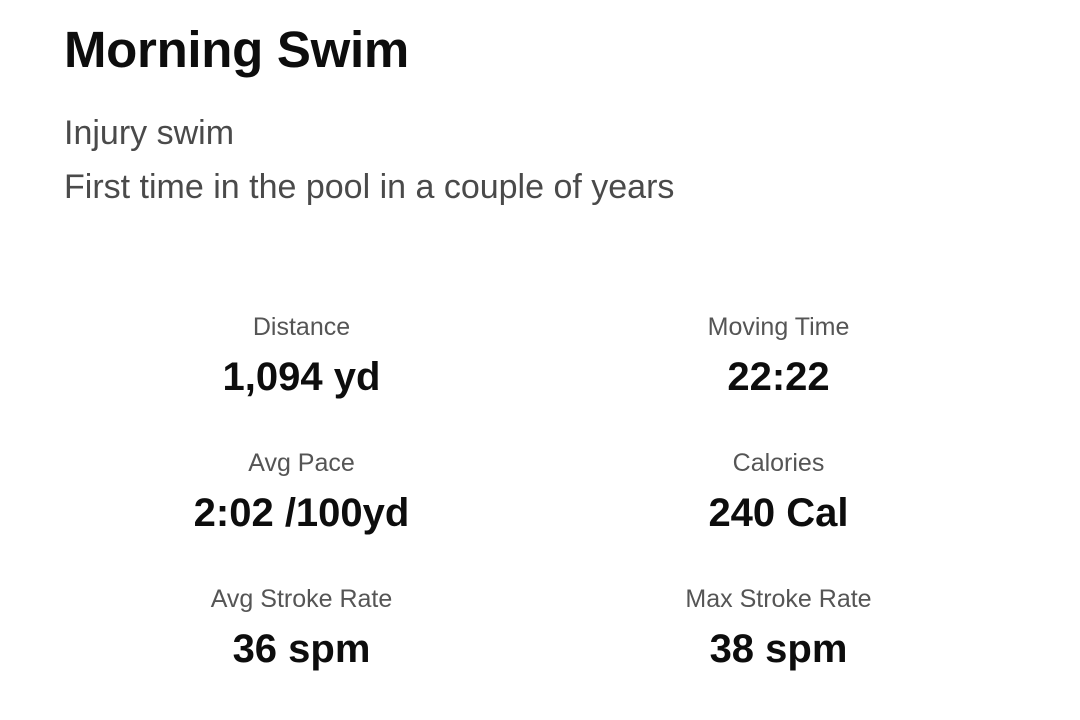 This screenshot has width=1080, height=720. I want to click on stat-distance: Distance 1,094 yd, so click(301, 375).